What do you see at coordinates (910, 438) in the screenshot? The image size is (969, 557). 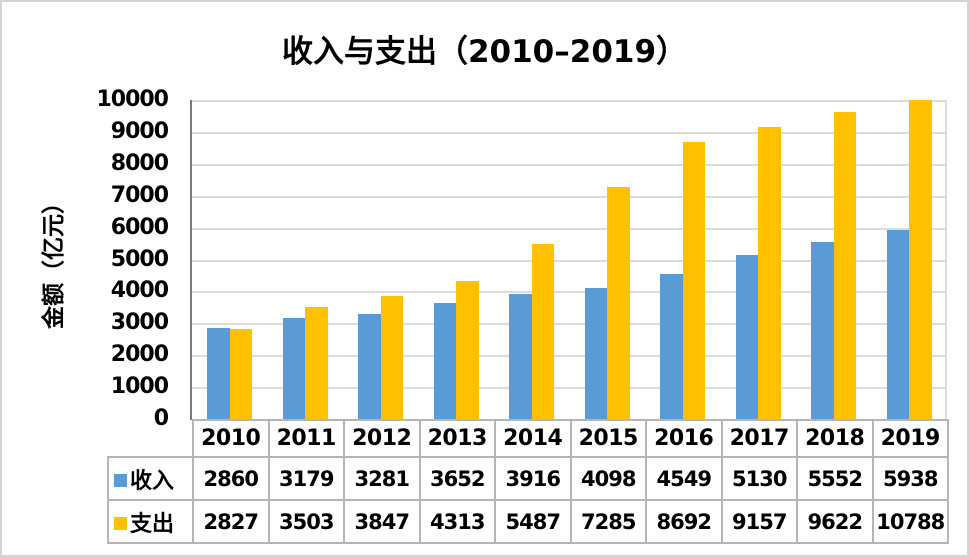 I see `year-column-header: 2019` at bounding box center [910, 438].